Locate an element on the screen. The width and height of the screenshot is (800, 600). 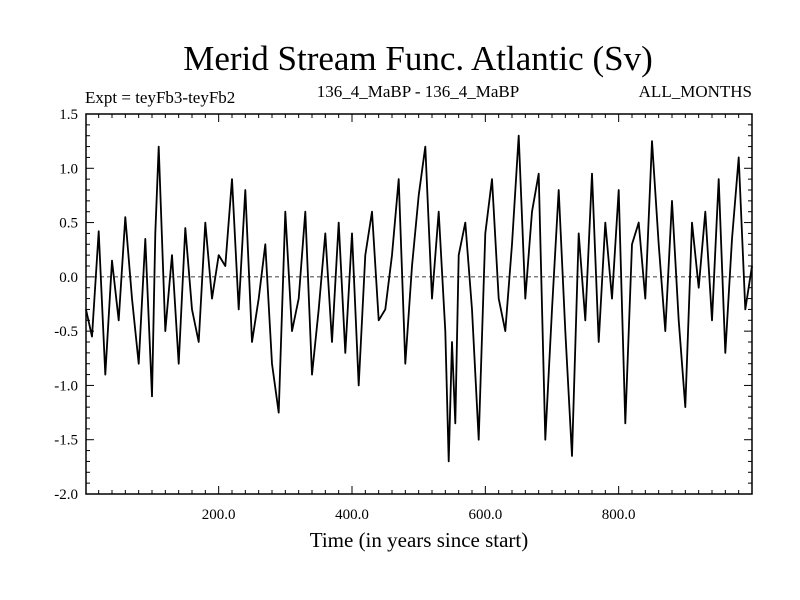
x-tick-label: 200.0 is located at coordinates (219, 515).